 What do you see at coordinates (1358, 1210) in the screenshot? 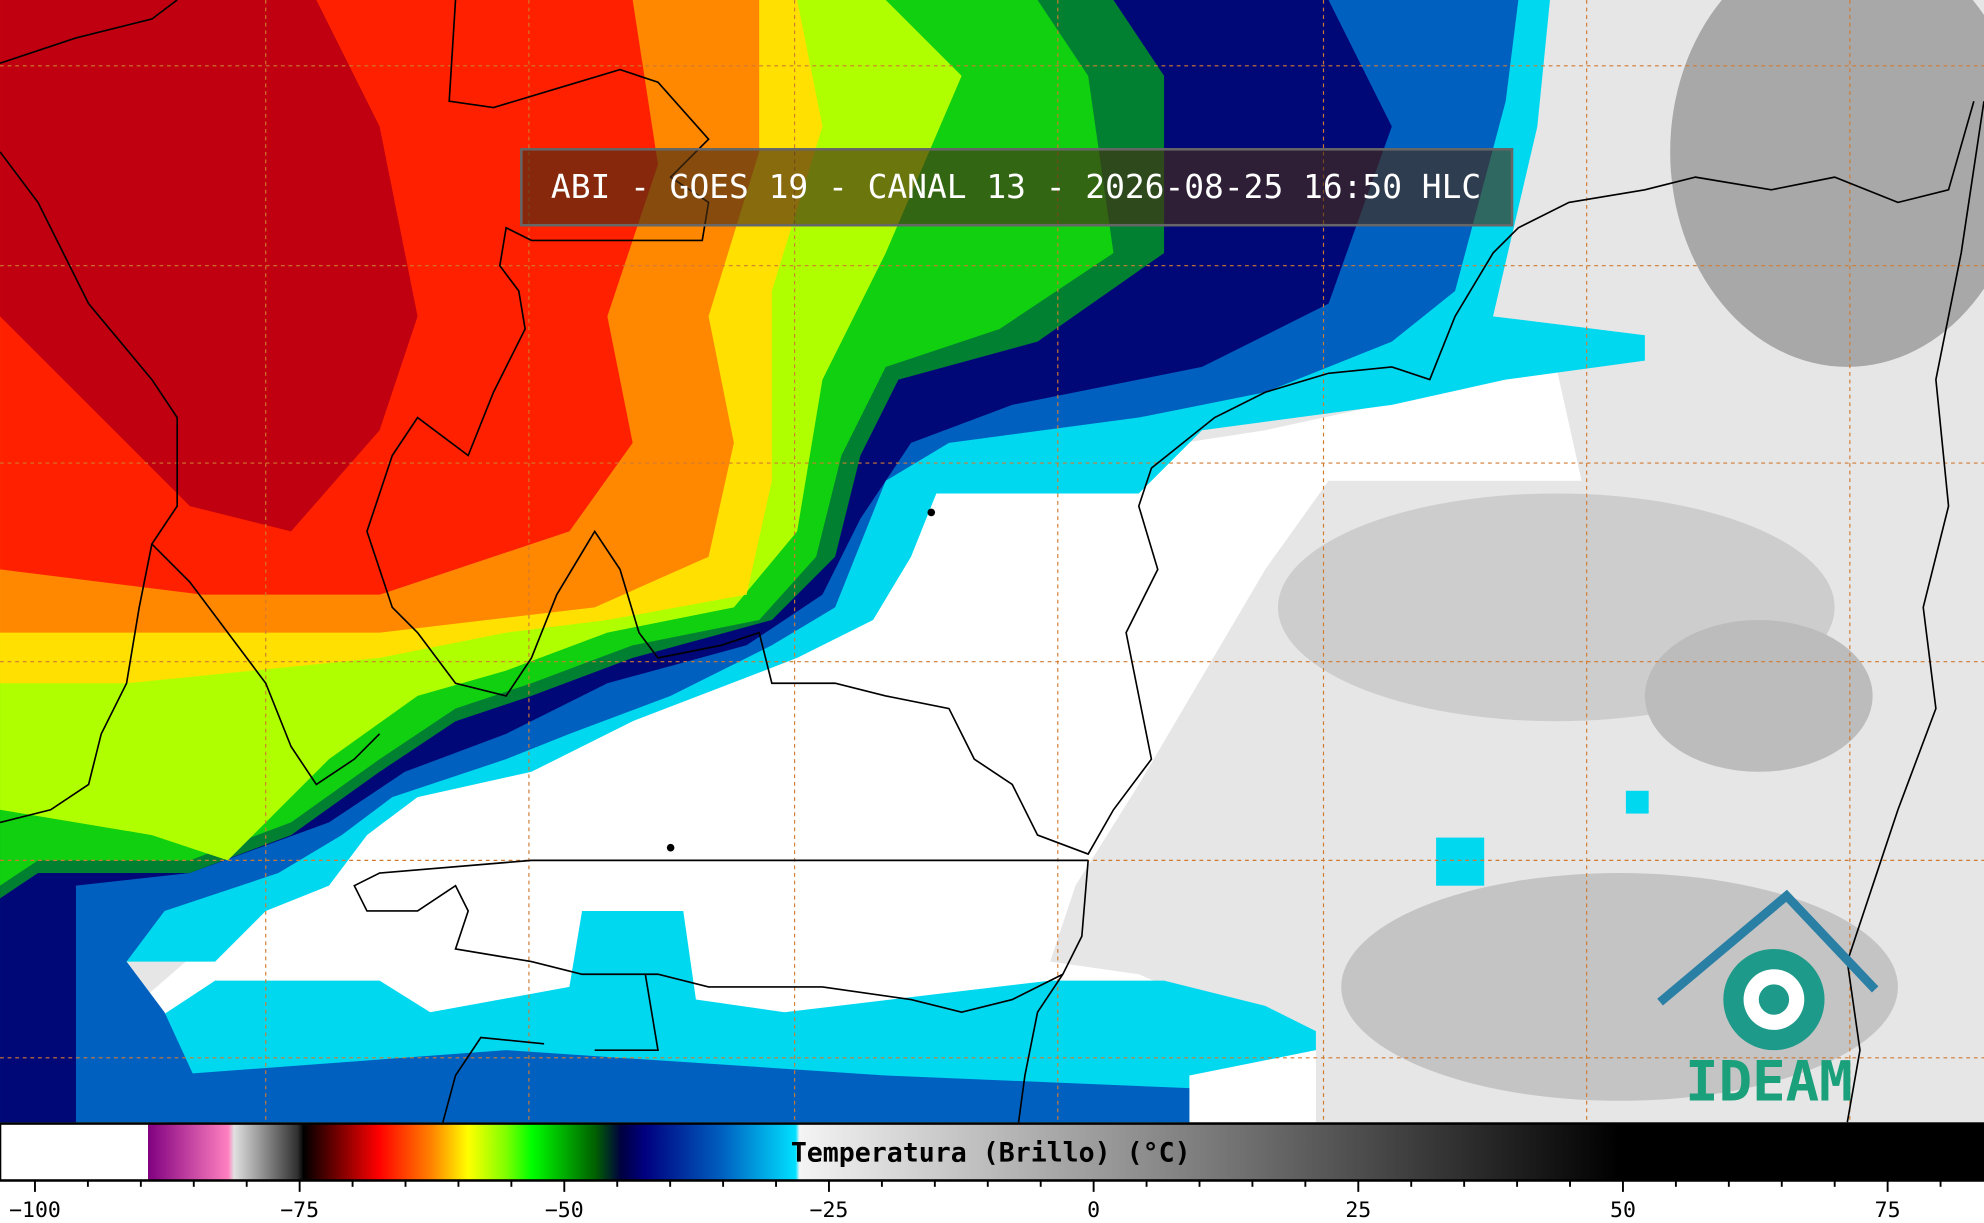
I see `tick-label: 25` at bounding box center [1358, 1210].